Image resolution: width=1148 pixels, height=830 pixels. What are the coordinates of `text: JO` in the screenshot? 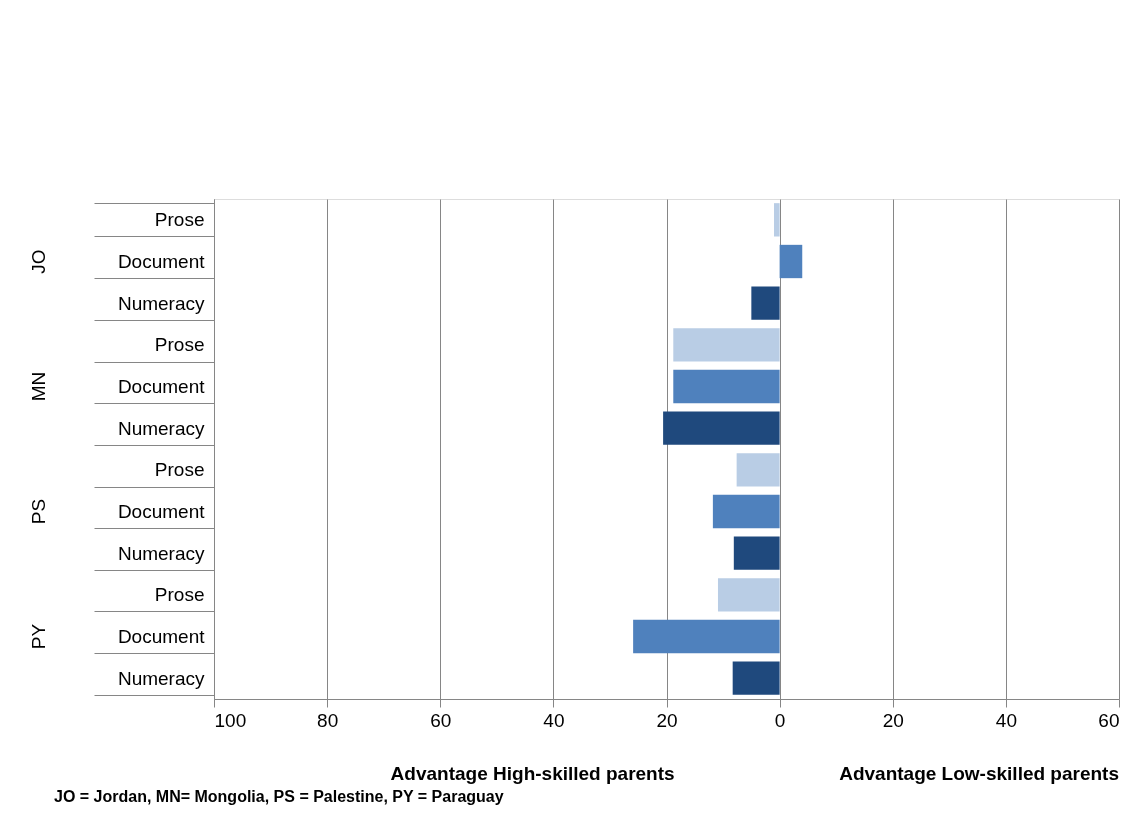 It's located at (38, 261).